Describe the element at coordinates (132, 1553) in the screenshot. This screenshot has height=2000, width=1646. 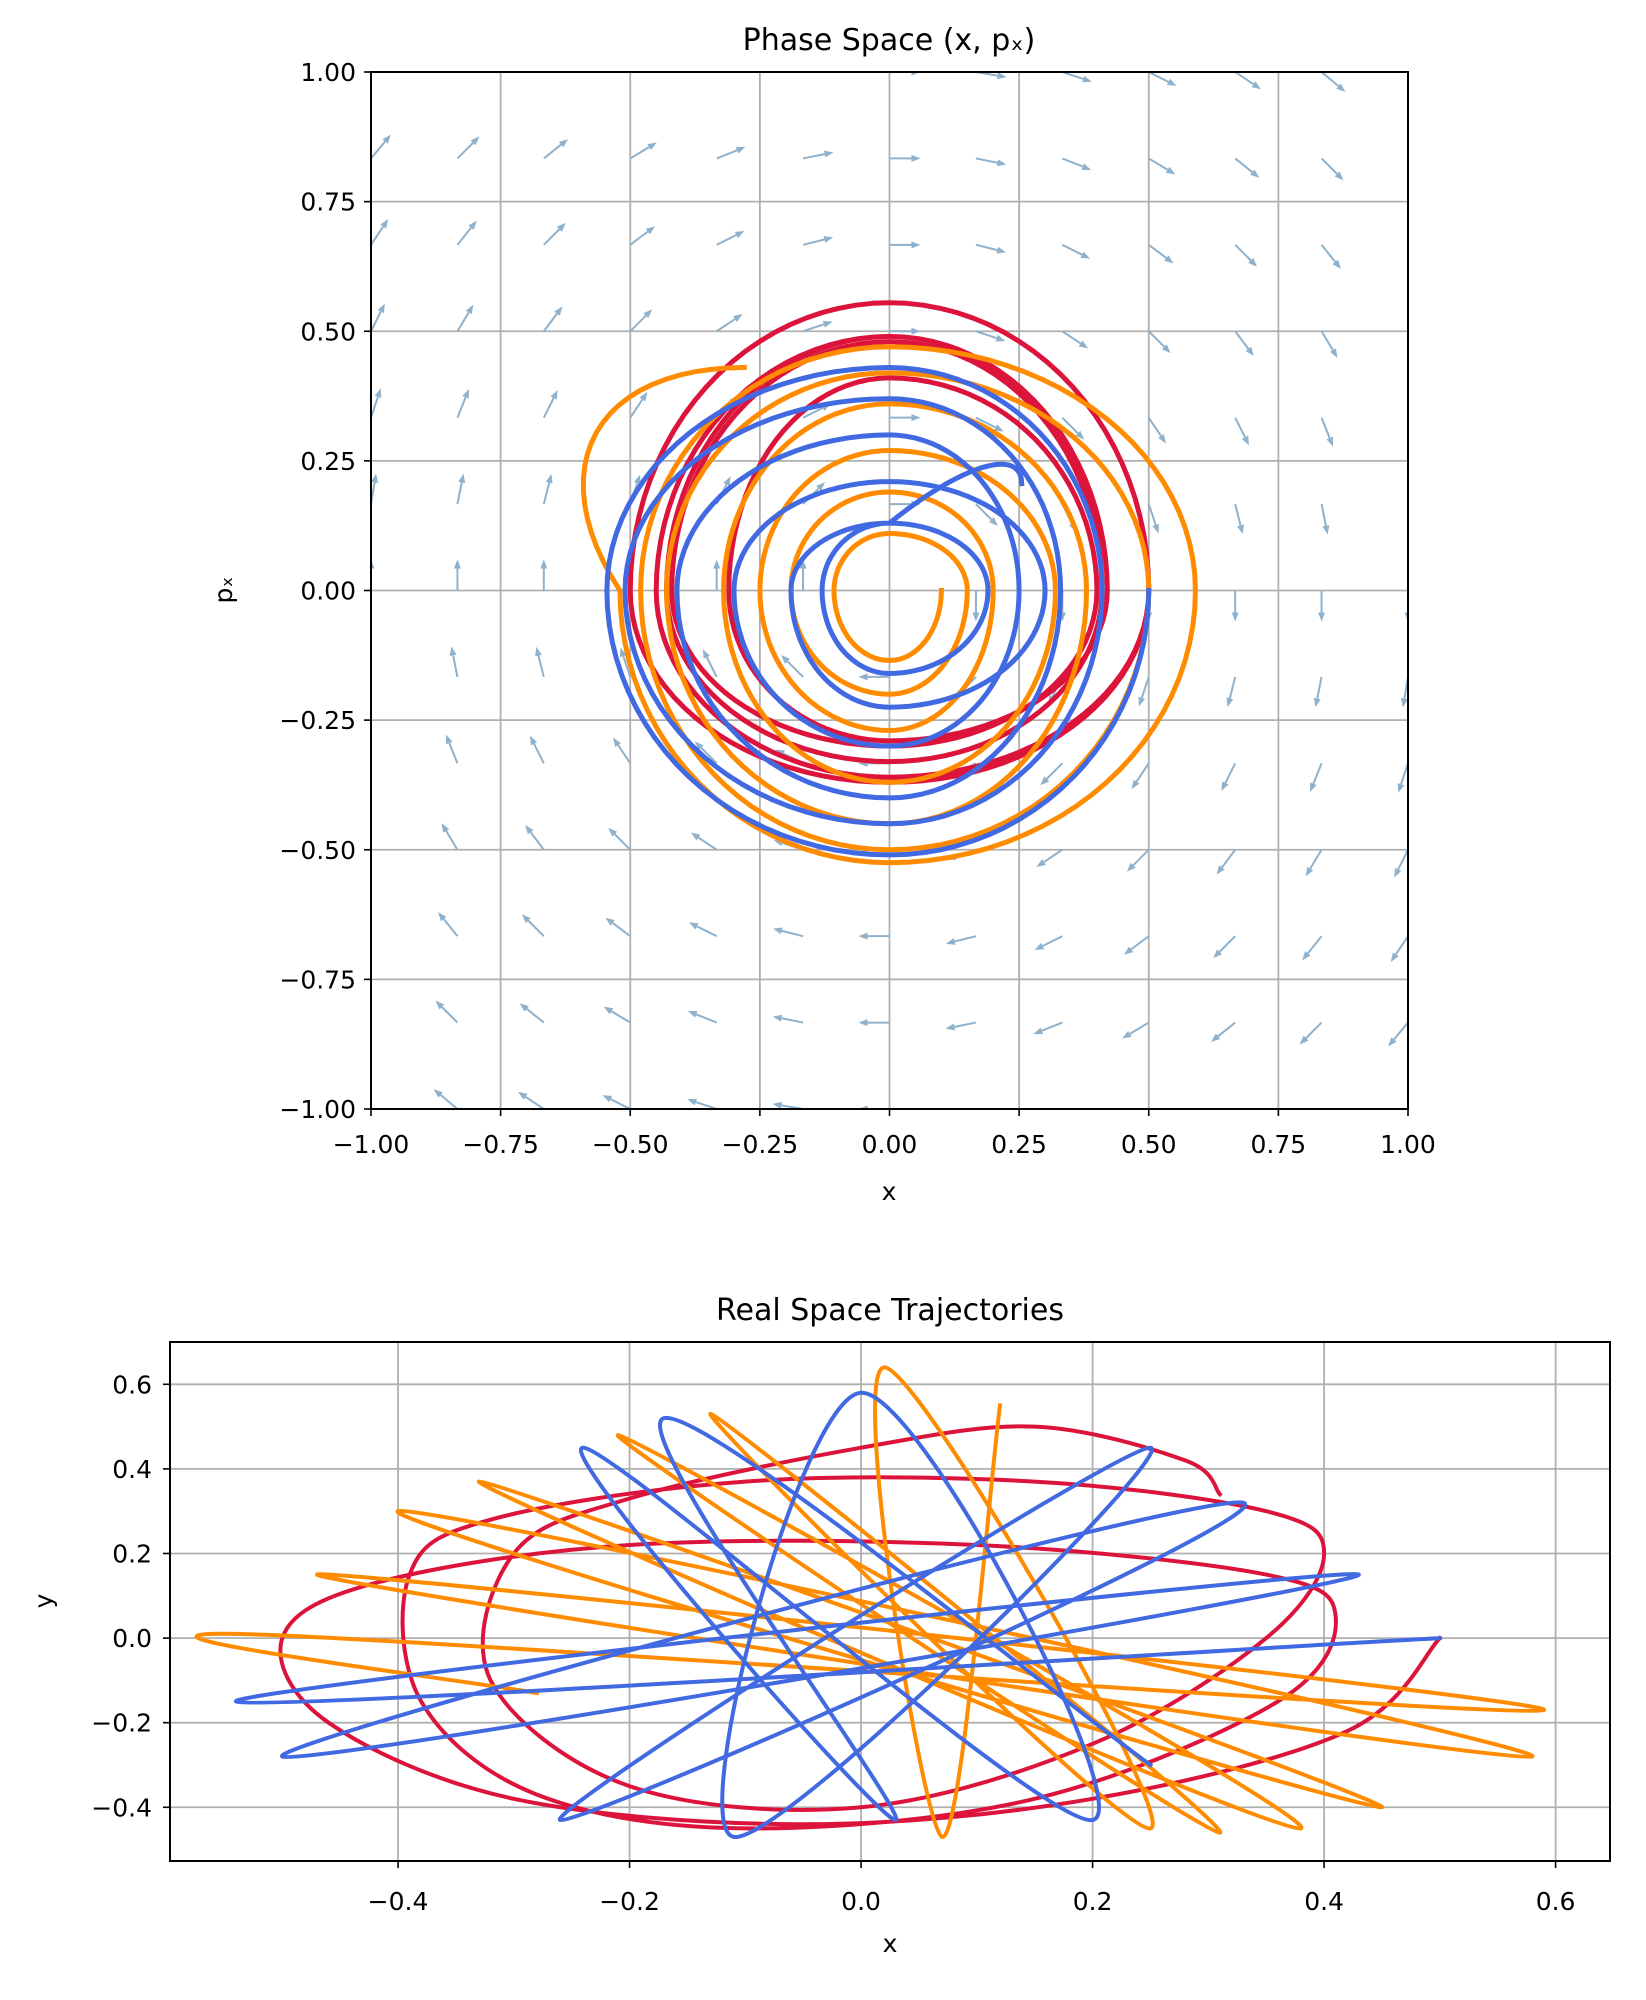
I see `y-tick-label: 0.2` at that location.